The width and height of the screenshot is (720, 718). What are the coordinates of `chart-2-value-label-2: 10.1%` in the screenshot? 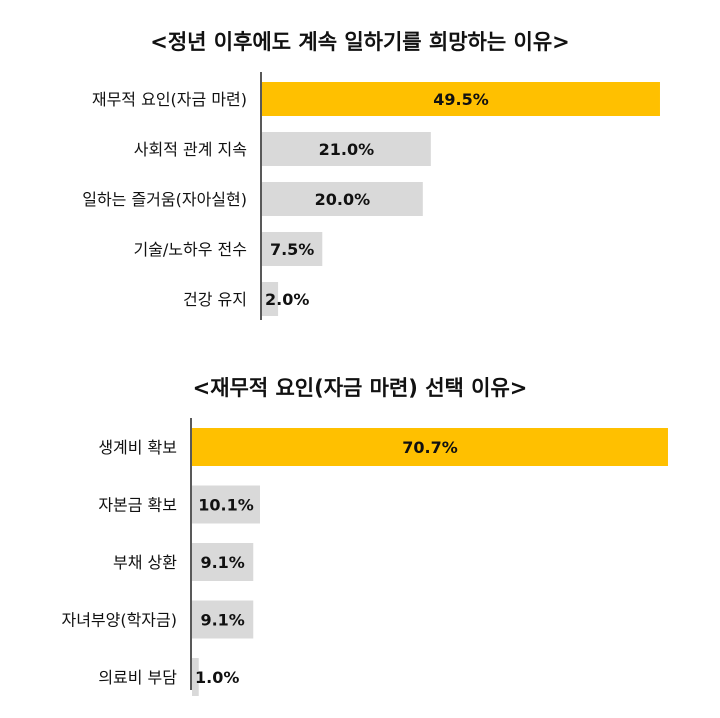 It's located at (226, 505).